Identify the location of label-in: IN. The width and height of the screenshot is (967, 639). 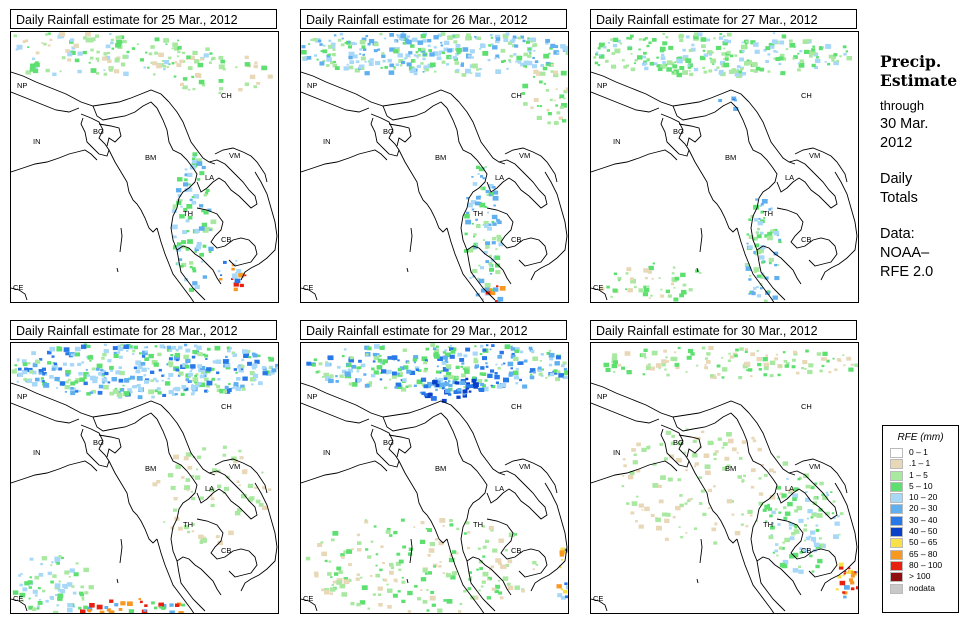
(327, 141).